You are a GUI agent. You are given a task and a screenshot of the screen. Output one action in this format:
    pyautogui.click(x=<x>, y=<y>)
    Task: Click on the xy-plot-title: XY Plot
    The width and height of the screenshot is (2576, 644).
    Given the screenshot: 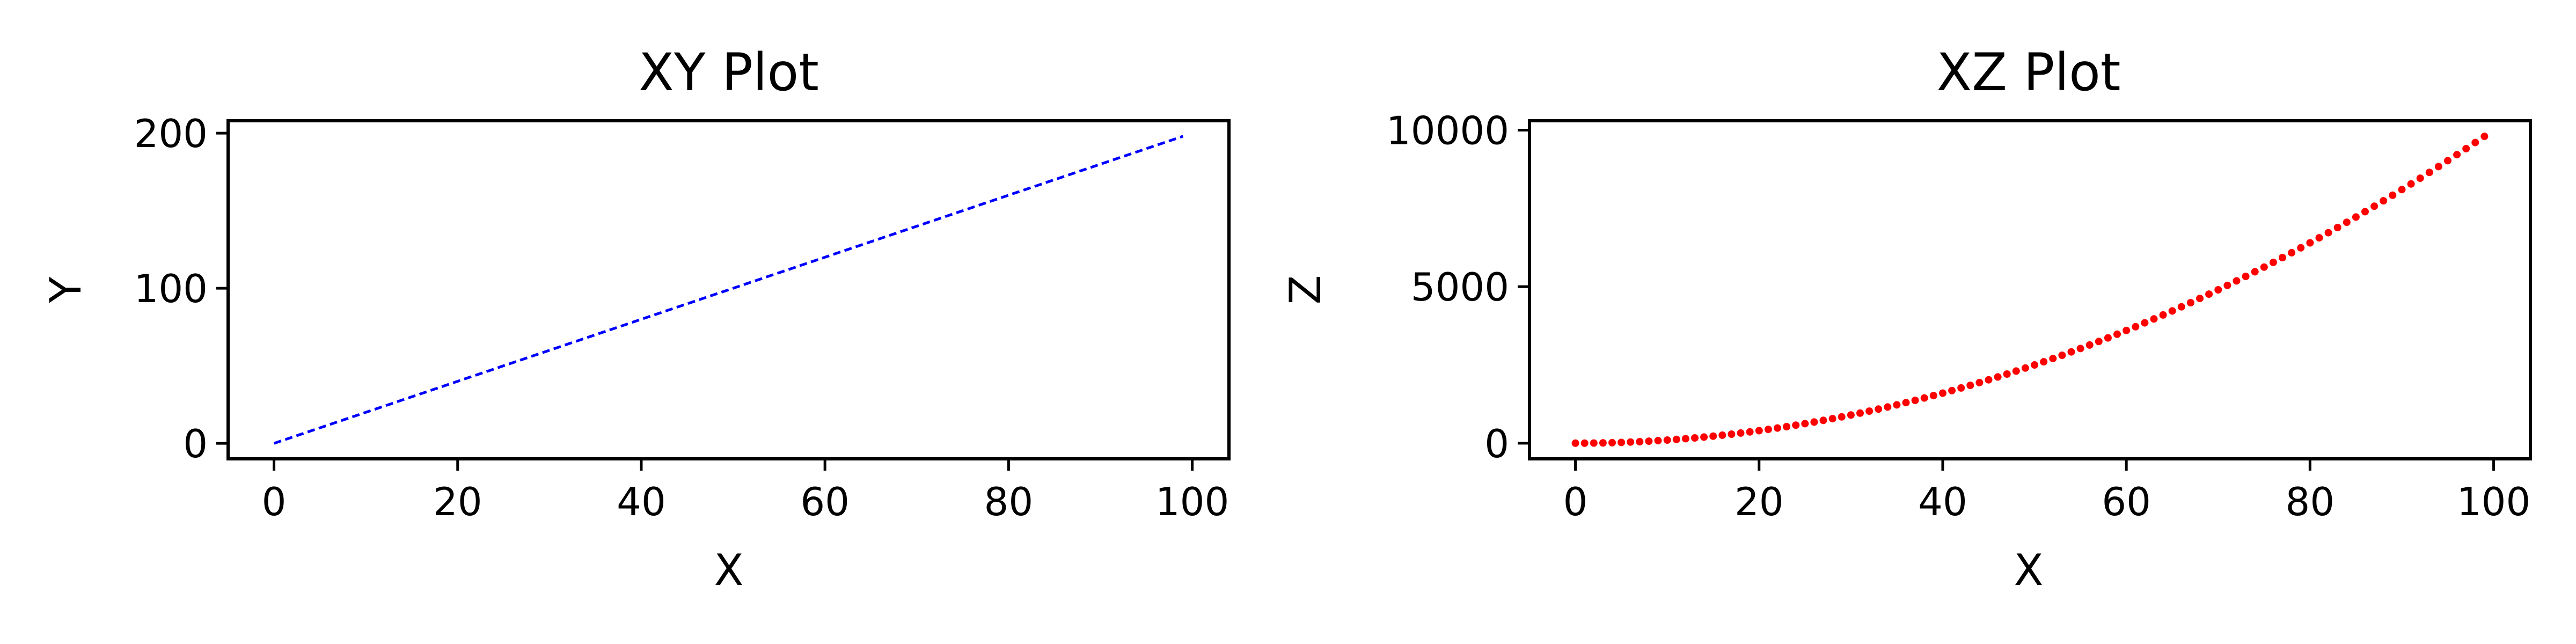 What is the action you would take?
    pyautogui.click(x=729, y=72)
    